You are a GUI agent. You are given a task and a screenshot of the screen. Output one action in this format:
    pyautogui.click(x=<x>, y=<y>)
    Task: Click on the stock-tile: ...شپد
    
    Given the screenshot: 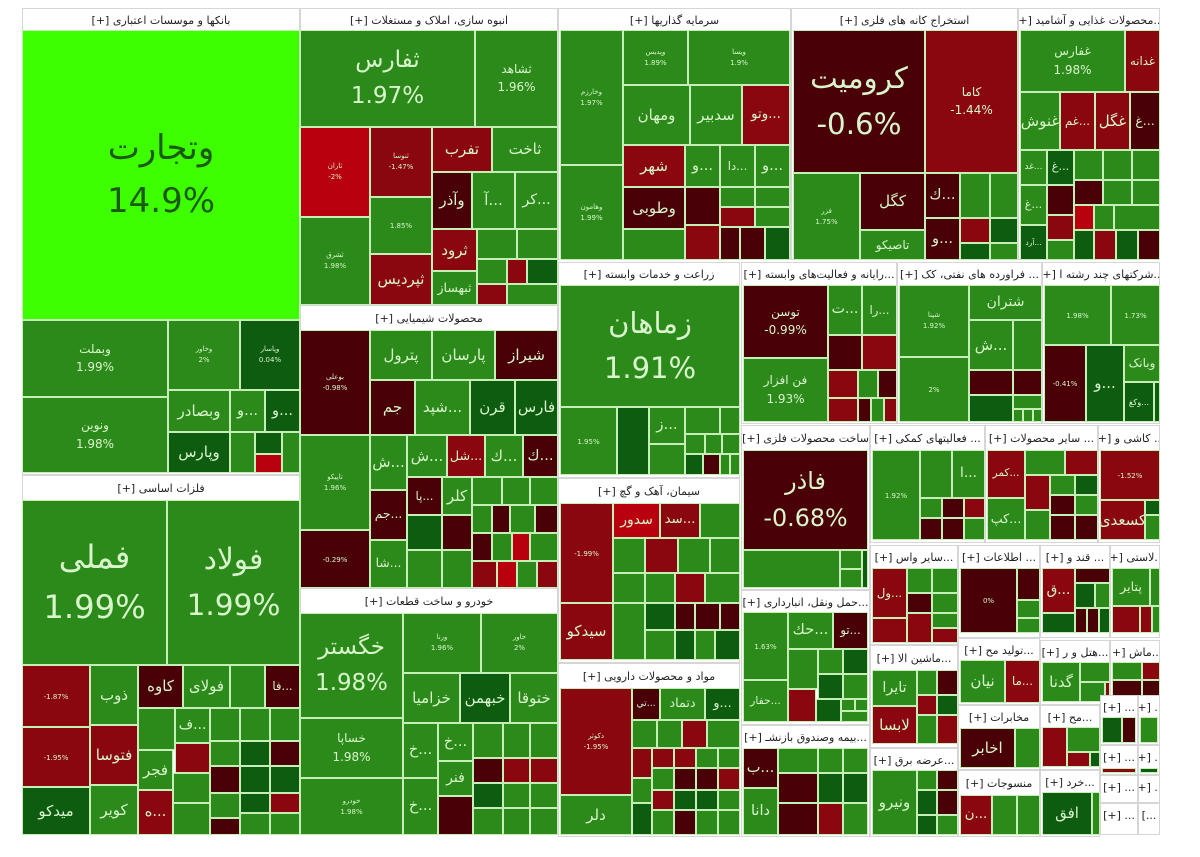 What is the action you would take?
    pyautogui.click(x=442, y=407)
    